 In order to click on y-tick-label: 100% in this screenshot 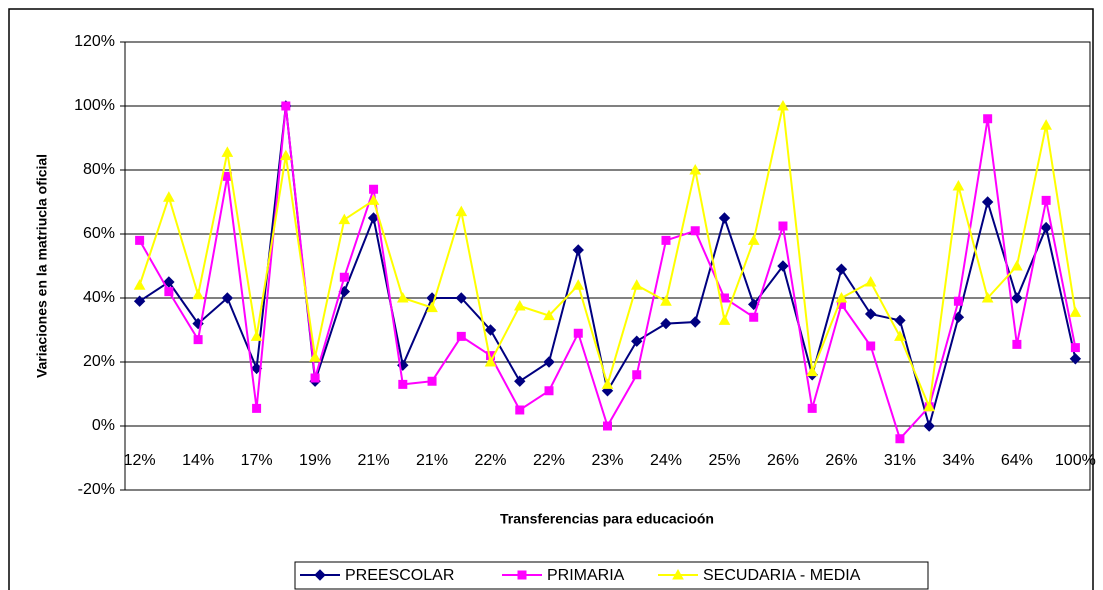, I will do `click(94, 105)`.